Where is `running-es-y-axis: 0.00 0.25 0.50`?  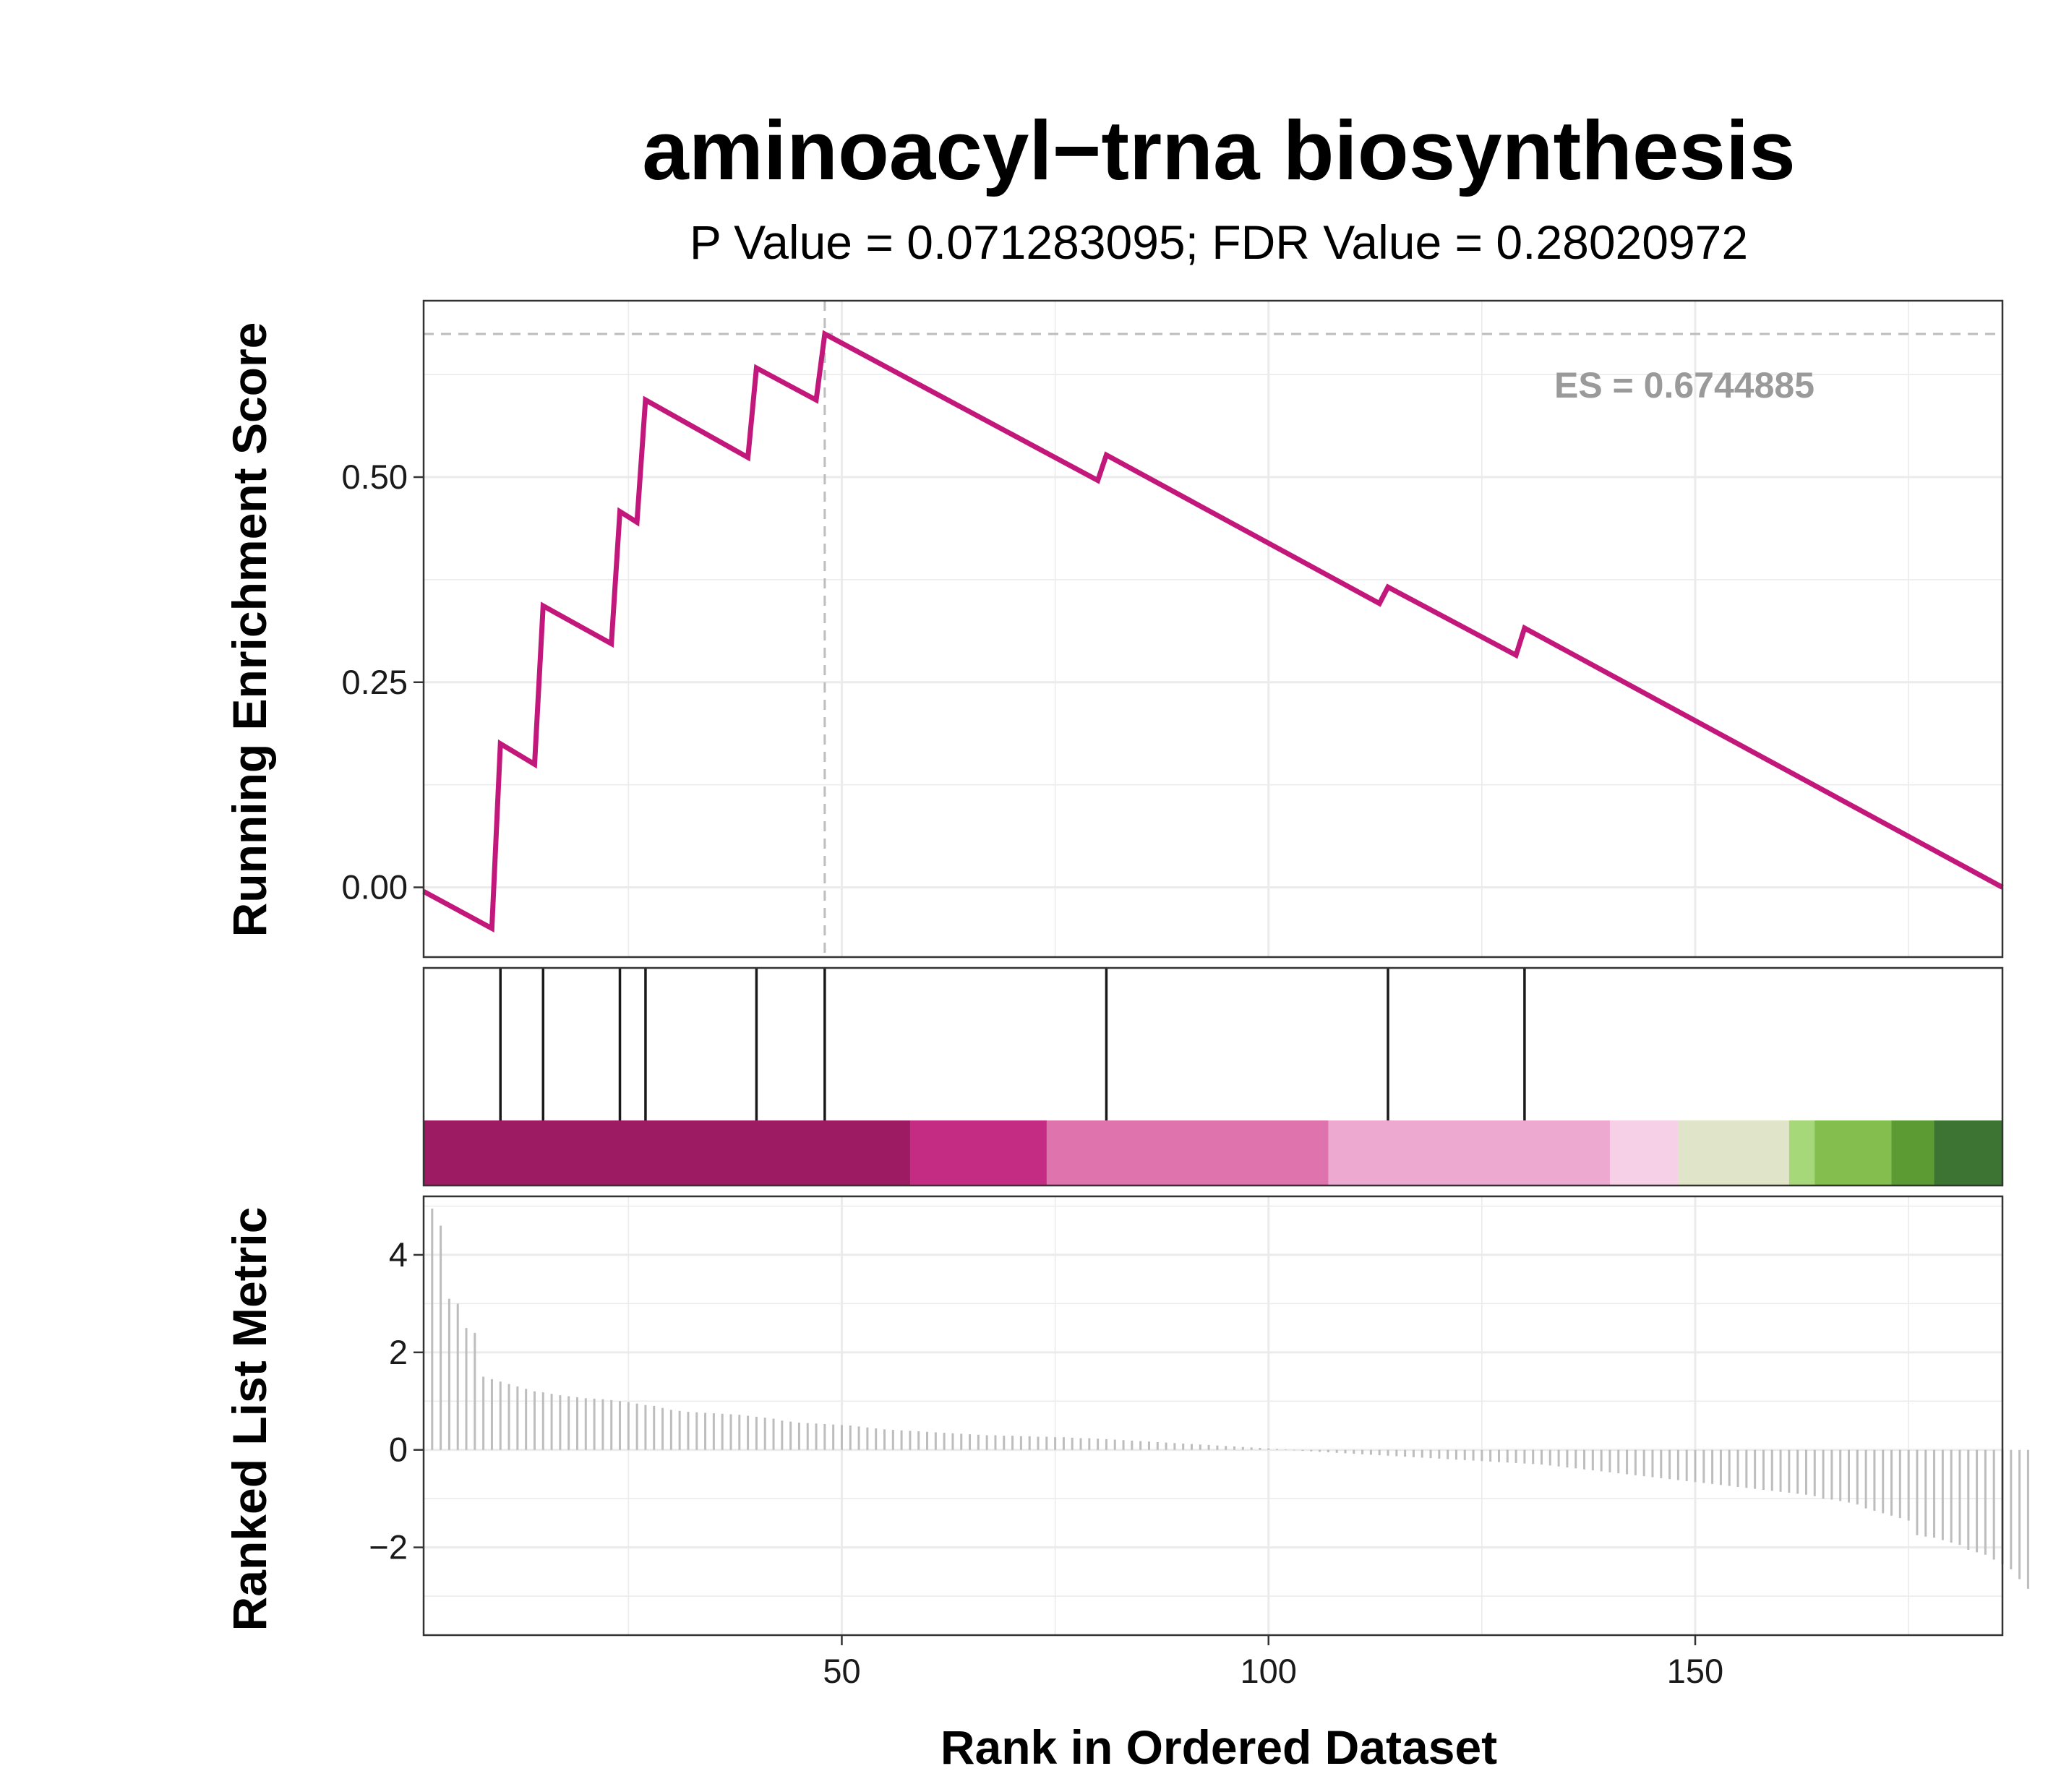
running-es-y-axis: 0.00 0.25 0.50 is located at coordinates (383, 682).